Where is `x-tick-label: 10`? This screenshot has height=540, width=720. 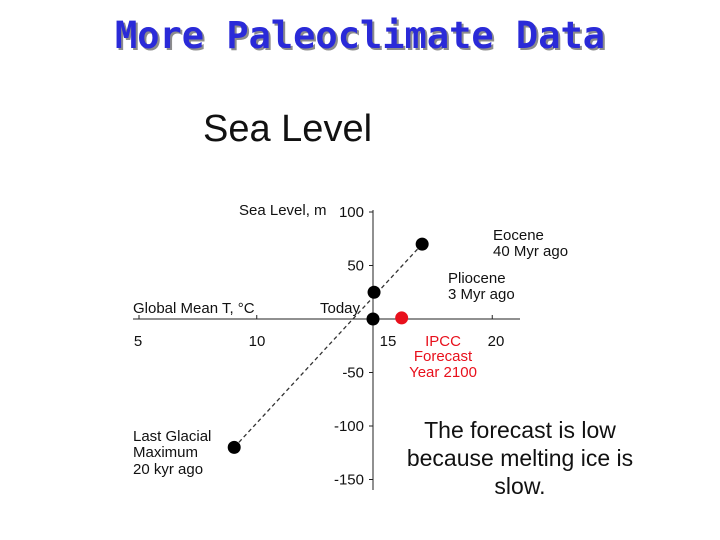
x-tick-label: 10 is located at coordinates (257, 341).